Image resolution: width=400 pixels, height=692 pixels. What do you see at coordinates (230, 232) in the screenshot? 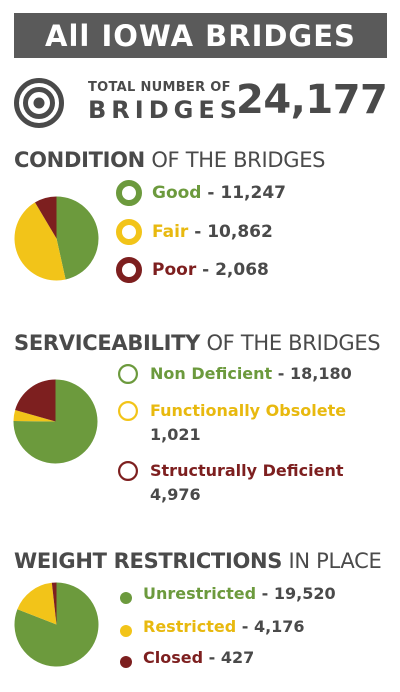
I see `legend-value-fair: - 10,862` at bounding box center [230, 232].